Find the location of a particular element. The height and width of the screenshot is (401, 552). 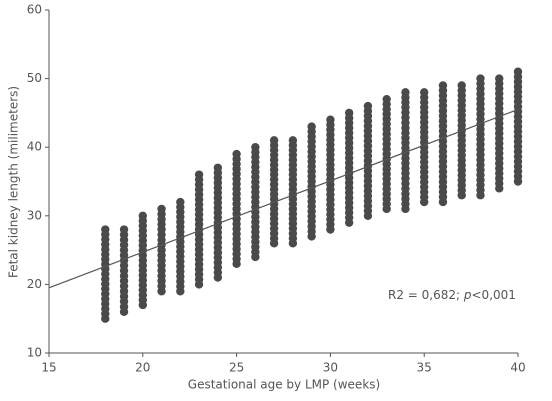

y-tick-label: 50 is located at coordinates (34, 78).